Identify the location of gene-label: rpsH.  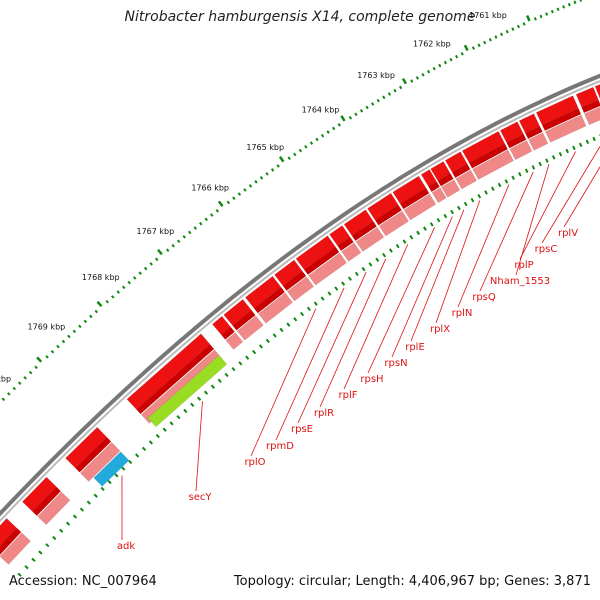
(371, 379).